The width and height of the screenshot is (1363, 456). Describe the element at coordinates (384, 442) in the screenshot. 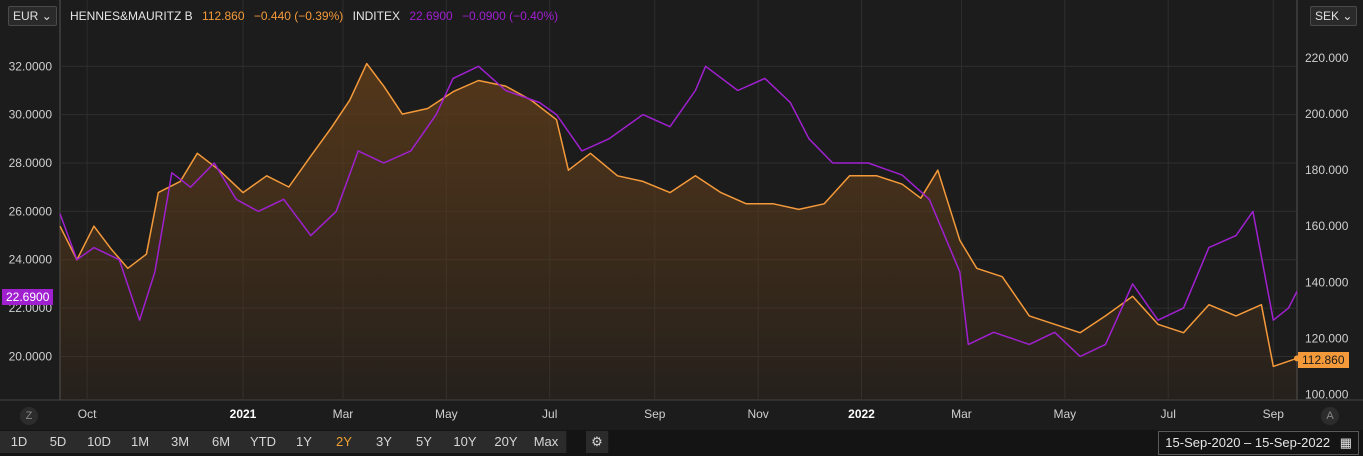

I see `period-button-3y: 3Y` at that location.